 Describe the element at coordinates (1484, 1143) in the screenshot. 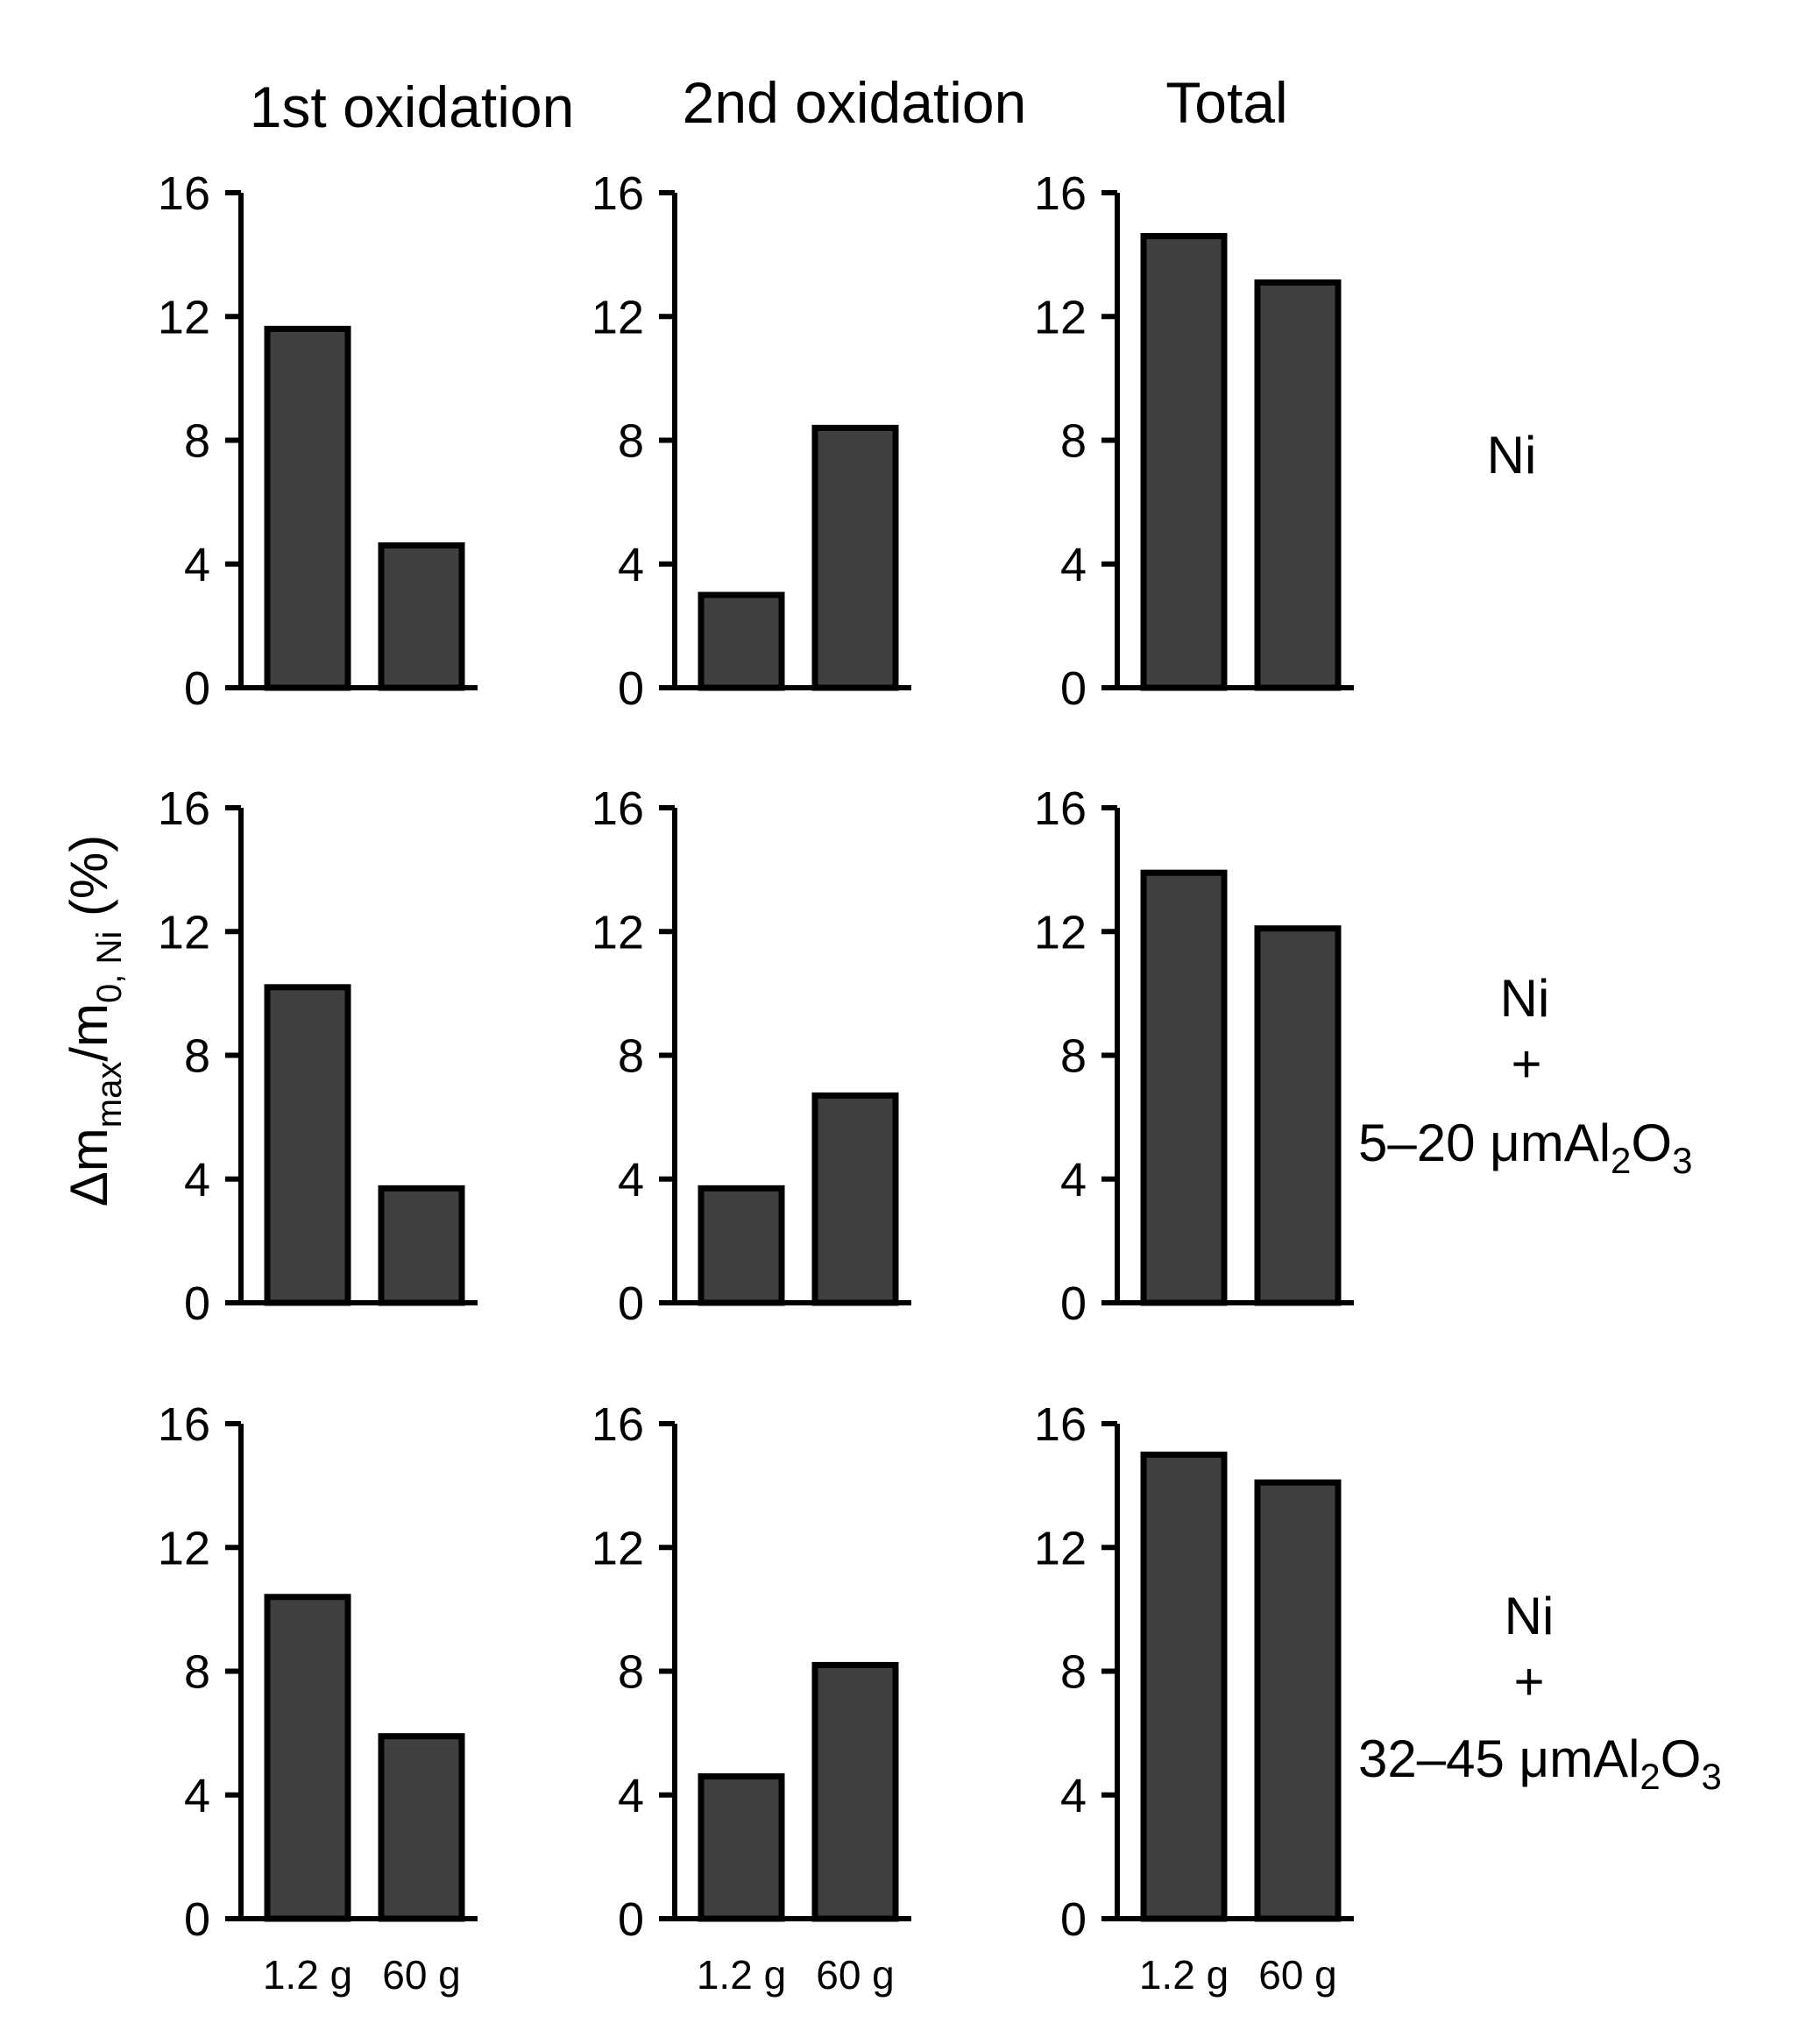

I see `alumina-5-20-text: 5–20 μmAl` at that location.